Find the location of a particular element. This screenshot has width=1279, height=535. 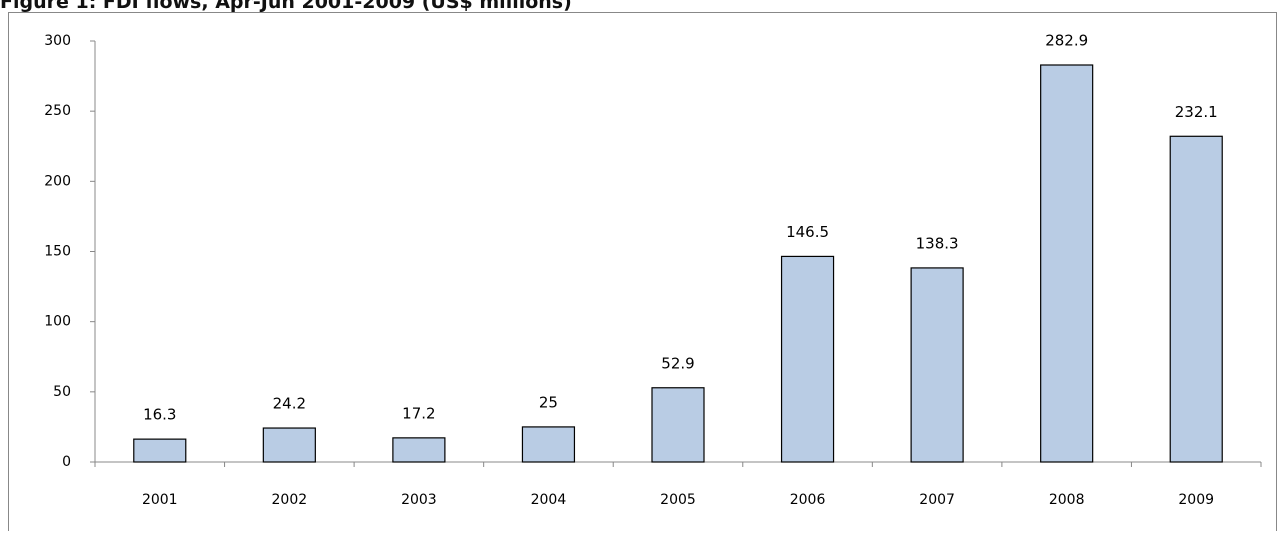

x-tick-label: 2001 is located at coordinates (160, 500).